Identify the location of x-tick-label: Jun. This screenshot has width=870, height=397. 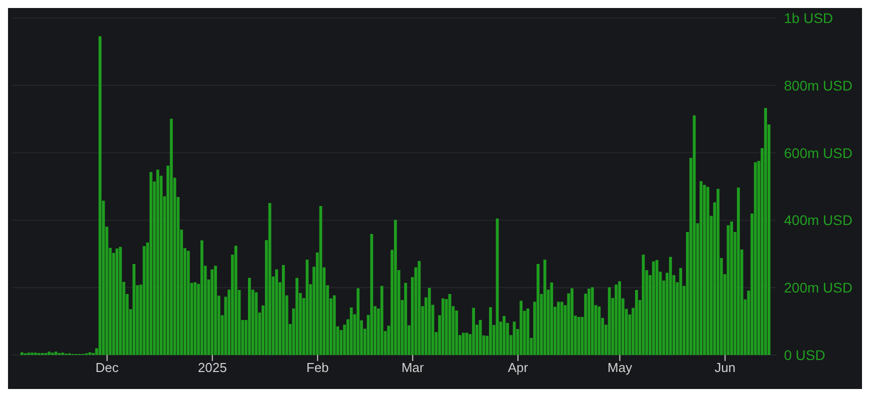
(725, 368).